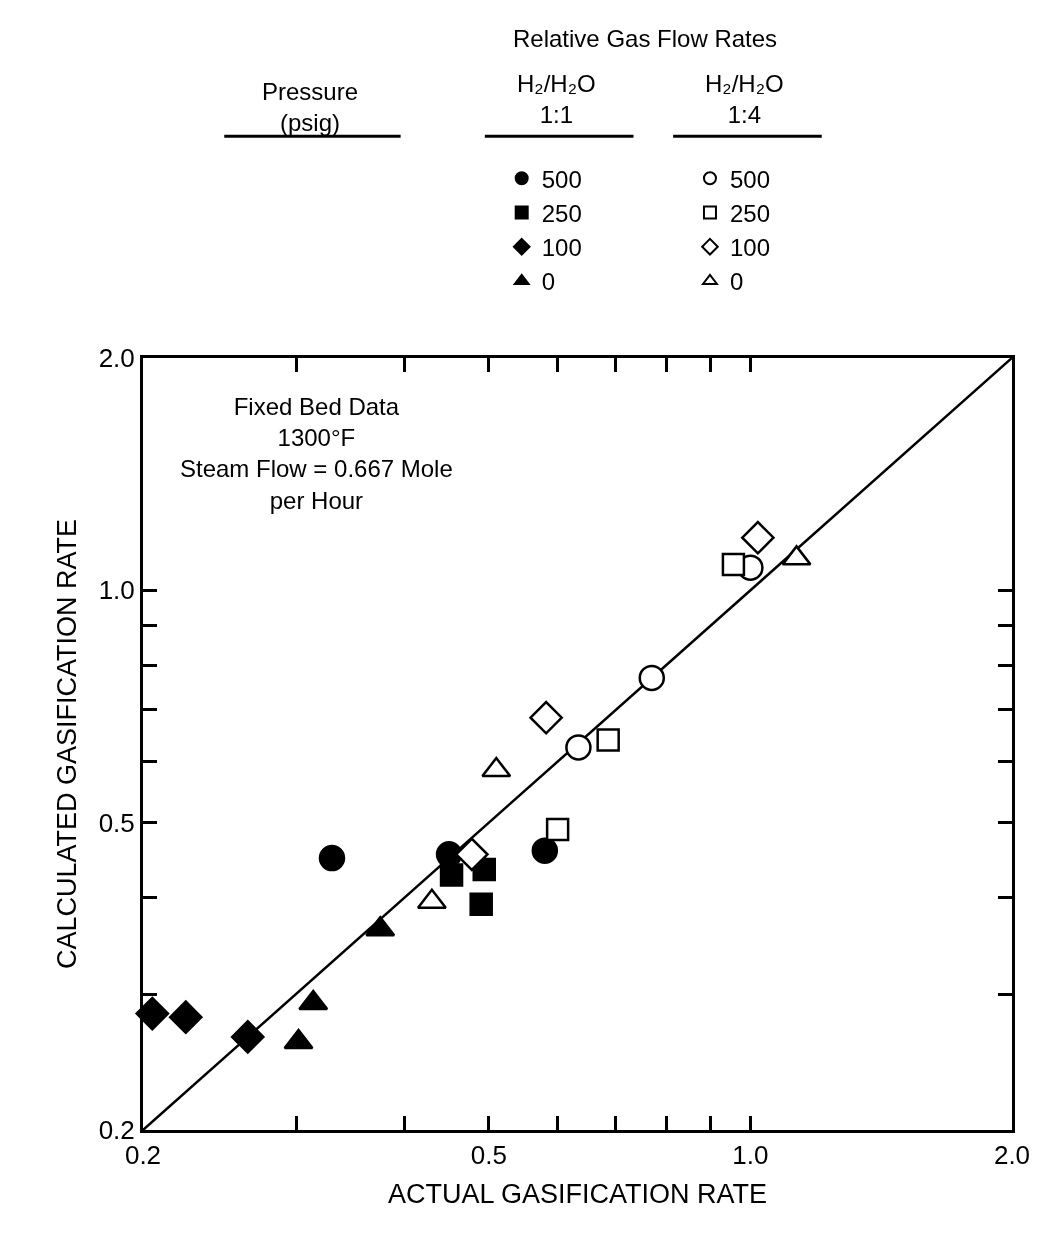 This screenshot has width=1042, height=1239. I want to click on y-tick-label: 0.5, so click(116, 822).